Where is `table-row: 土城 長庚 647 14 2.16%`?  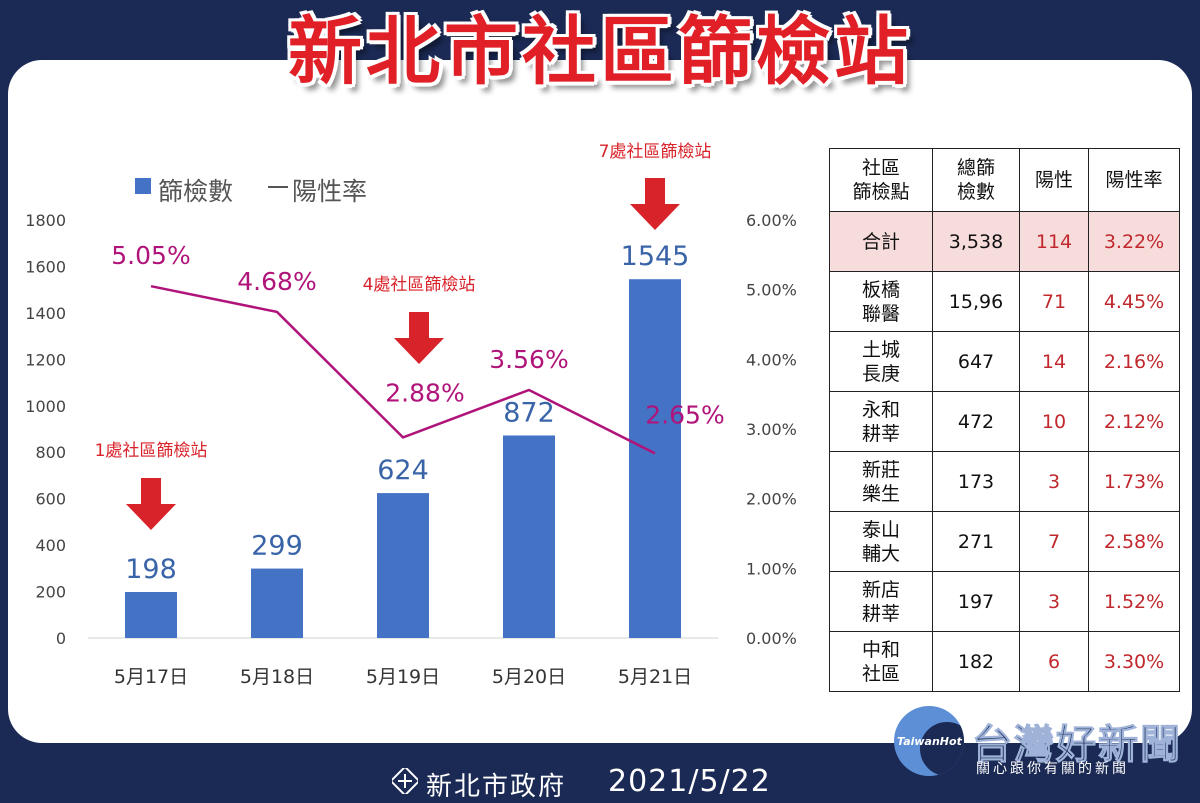 table-row: 土城 長庚 647 14 2.16% is located at coordinates (1004, 361).